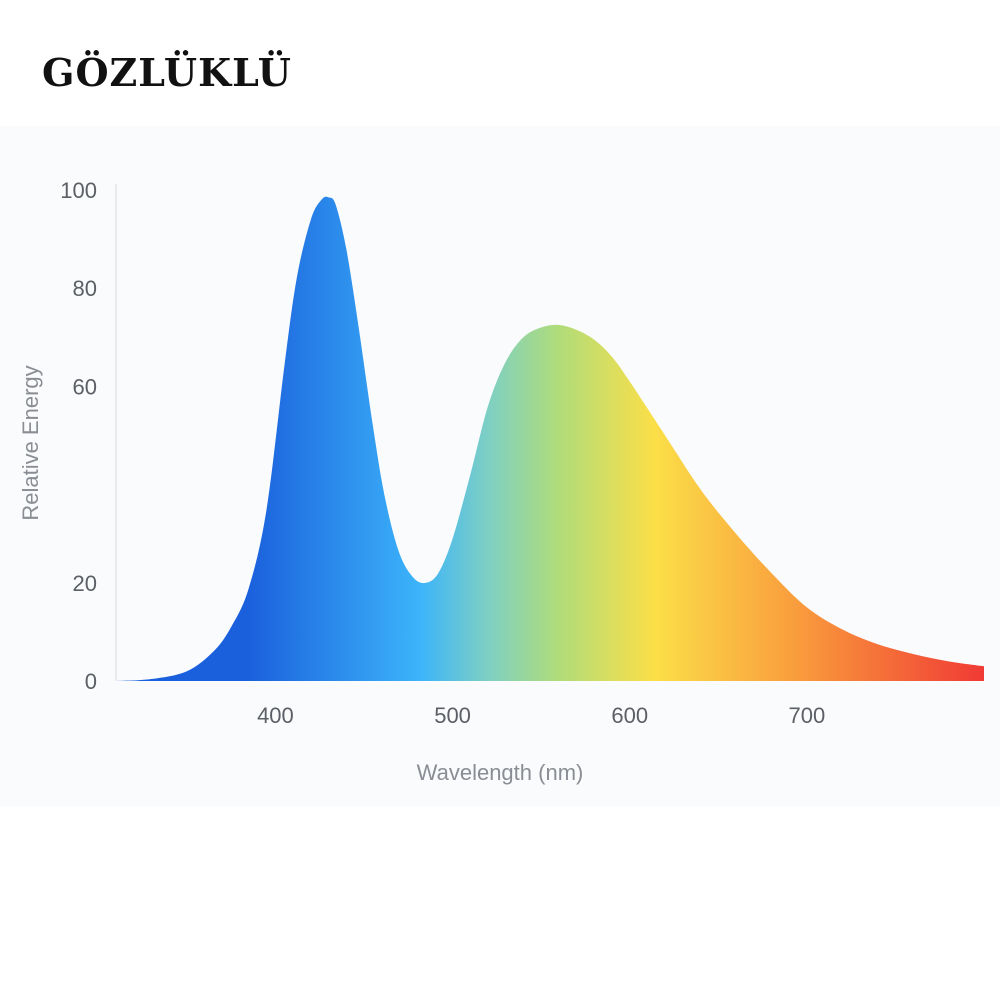 Image resolution: width=1000 pixels, height=1000 pixels. What do you see at coordinates (85, 583) in the screenshot?
I see `y-tick-label: 20` at bounding box center [85, 583].